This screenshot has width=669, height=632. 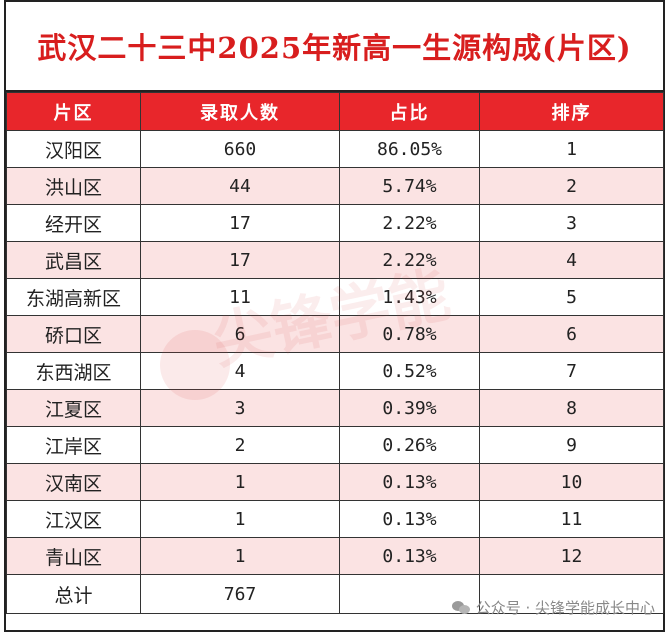 What do you see at coordinates (73, 445) in the screenshot?
I see `area-cell: 江岸区` at bounding box center [73, 445].